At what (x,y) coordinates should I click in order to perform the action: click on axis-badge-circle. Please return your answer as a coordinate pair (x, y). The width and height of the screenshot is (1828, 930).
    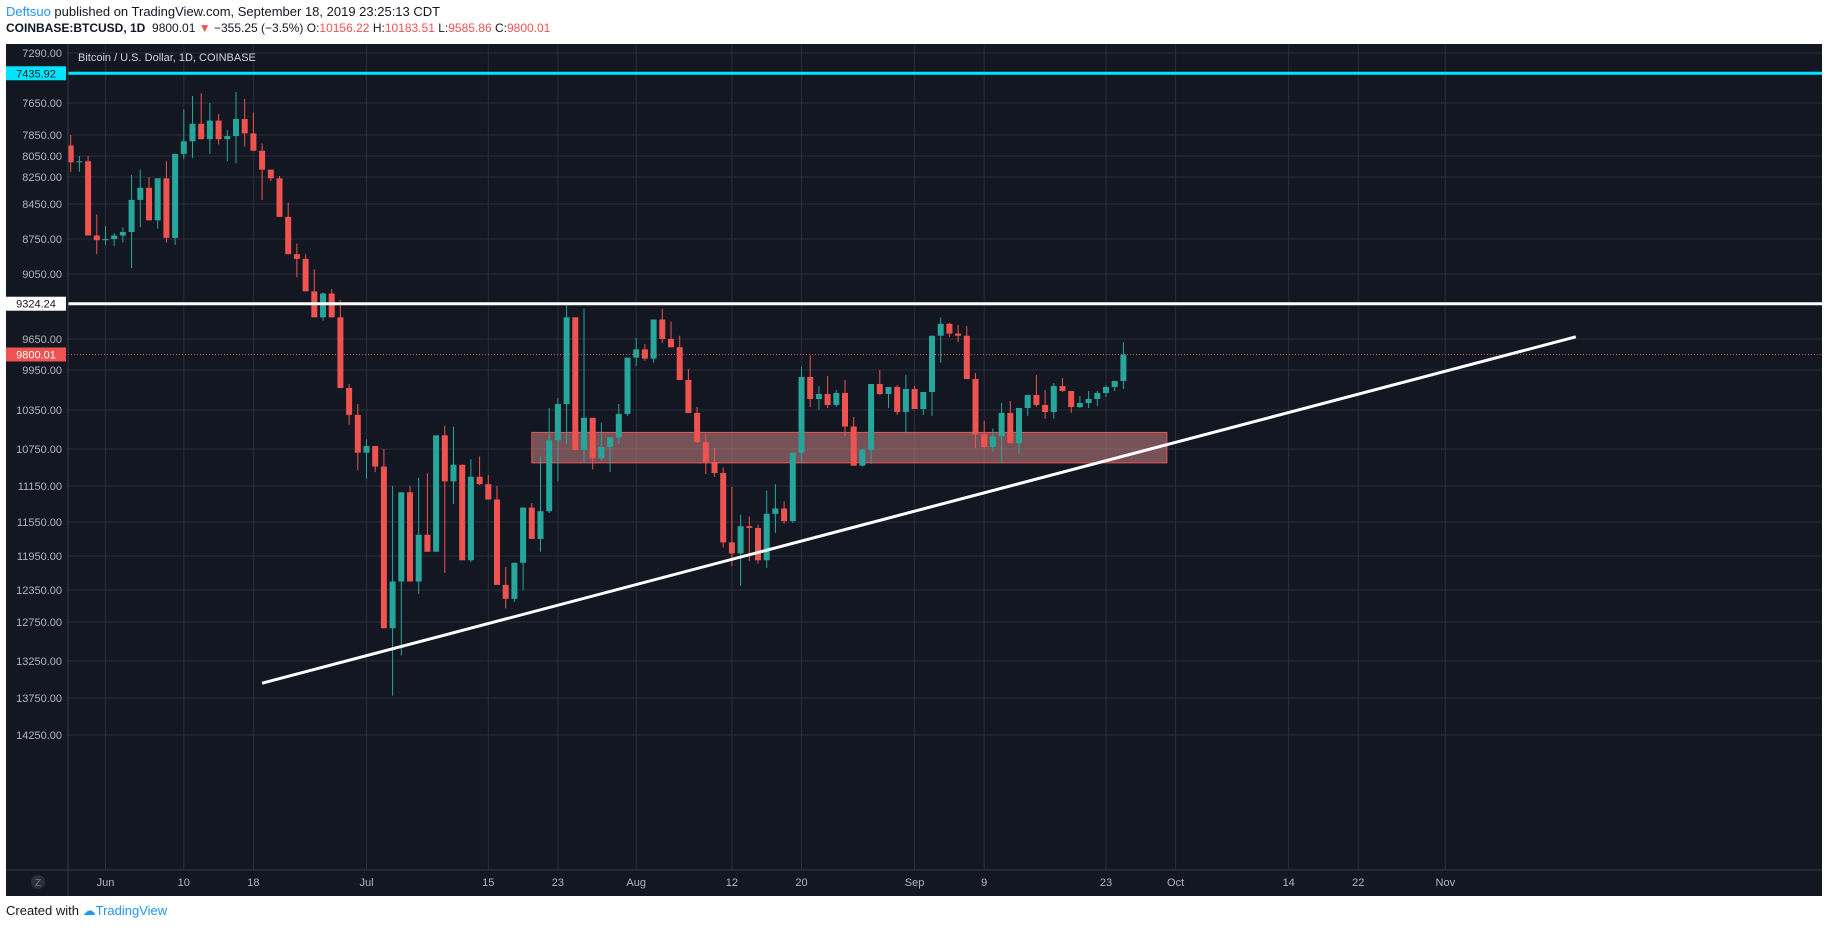
    Looking at the image, I should click on (38, 882).